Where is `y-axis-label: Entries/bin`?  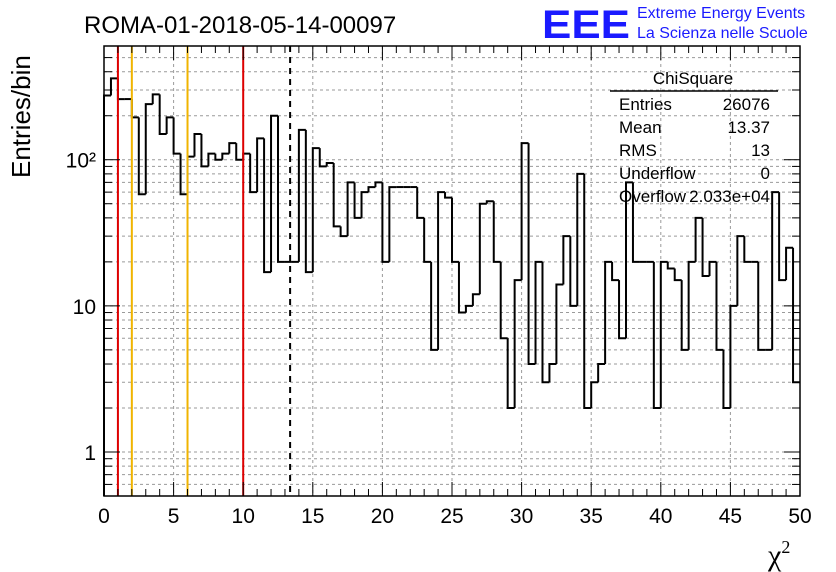
y-axis-label: Entries/bin is located at coordinates (21, 116).